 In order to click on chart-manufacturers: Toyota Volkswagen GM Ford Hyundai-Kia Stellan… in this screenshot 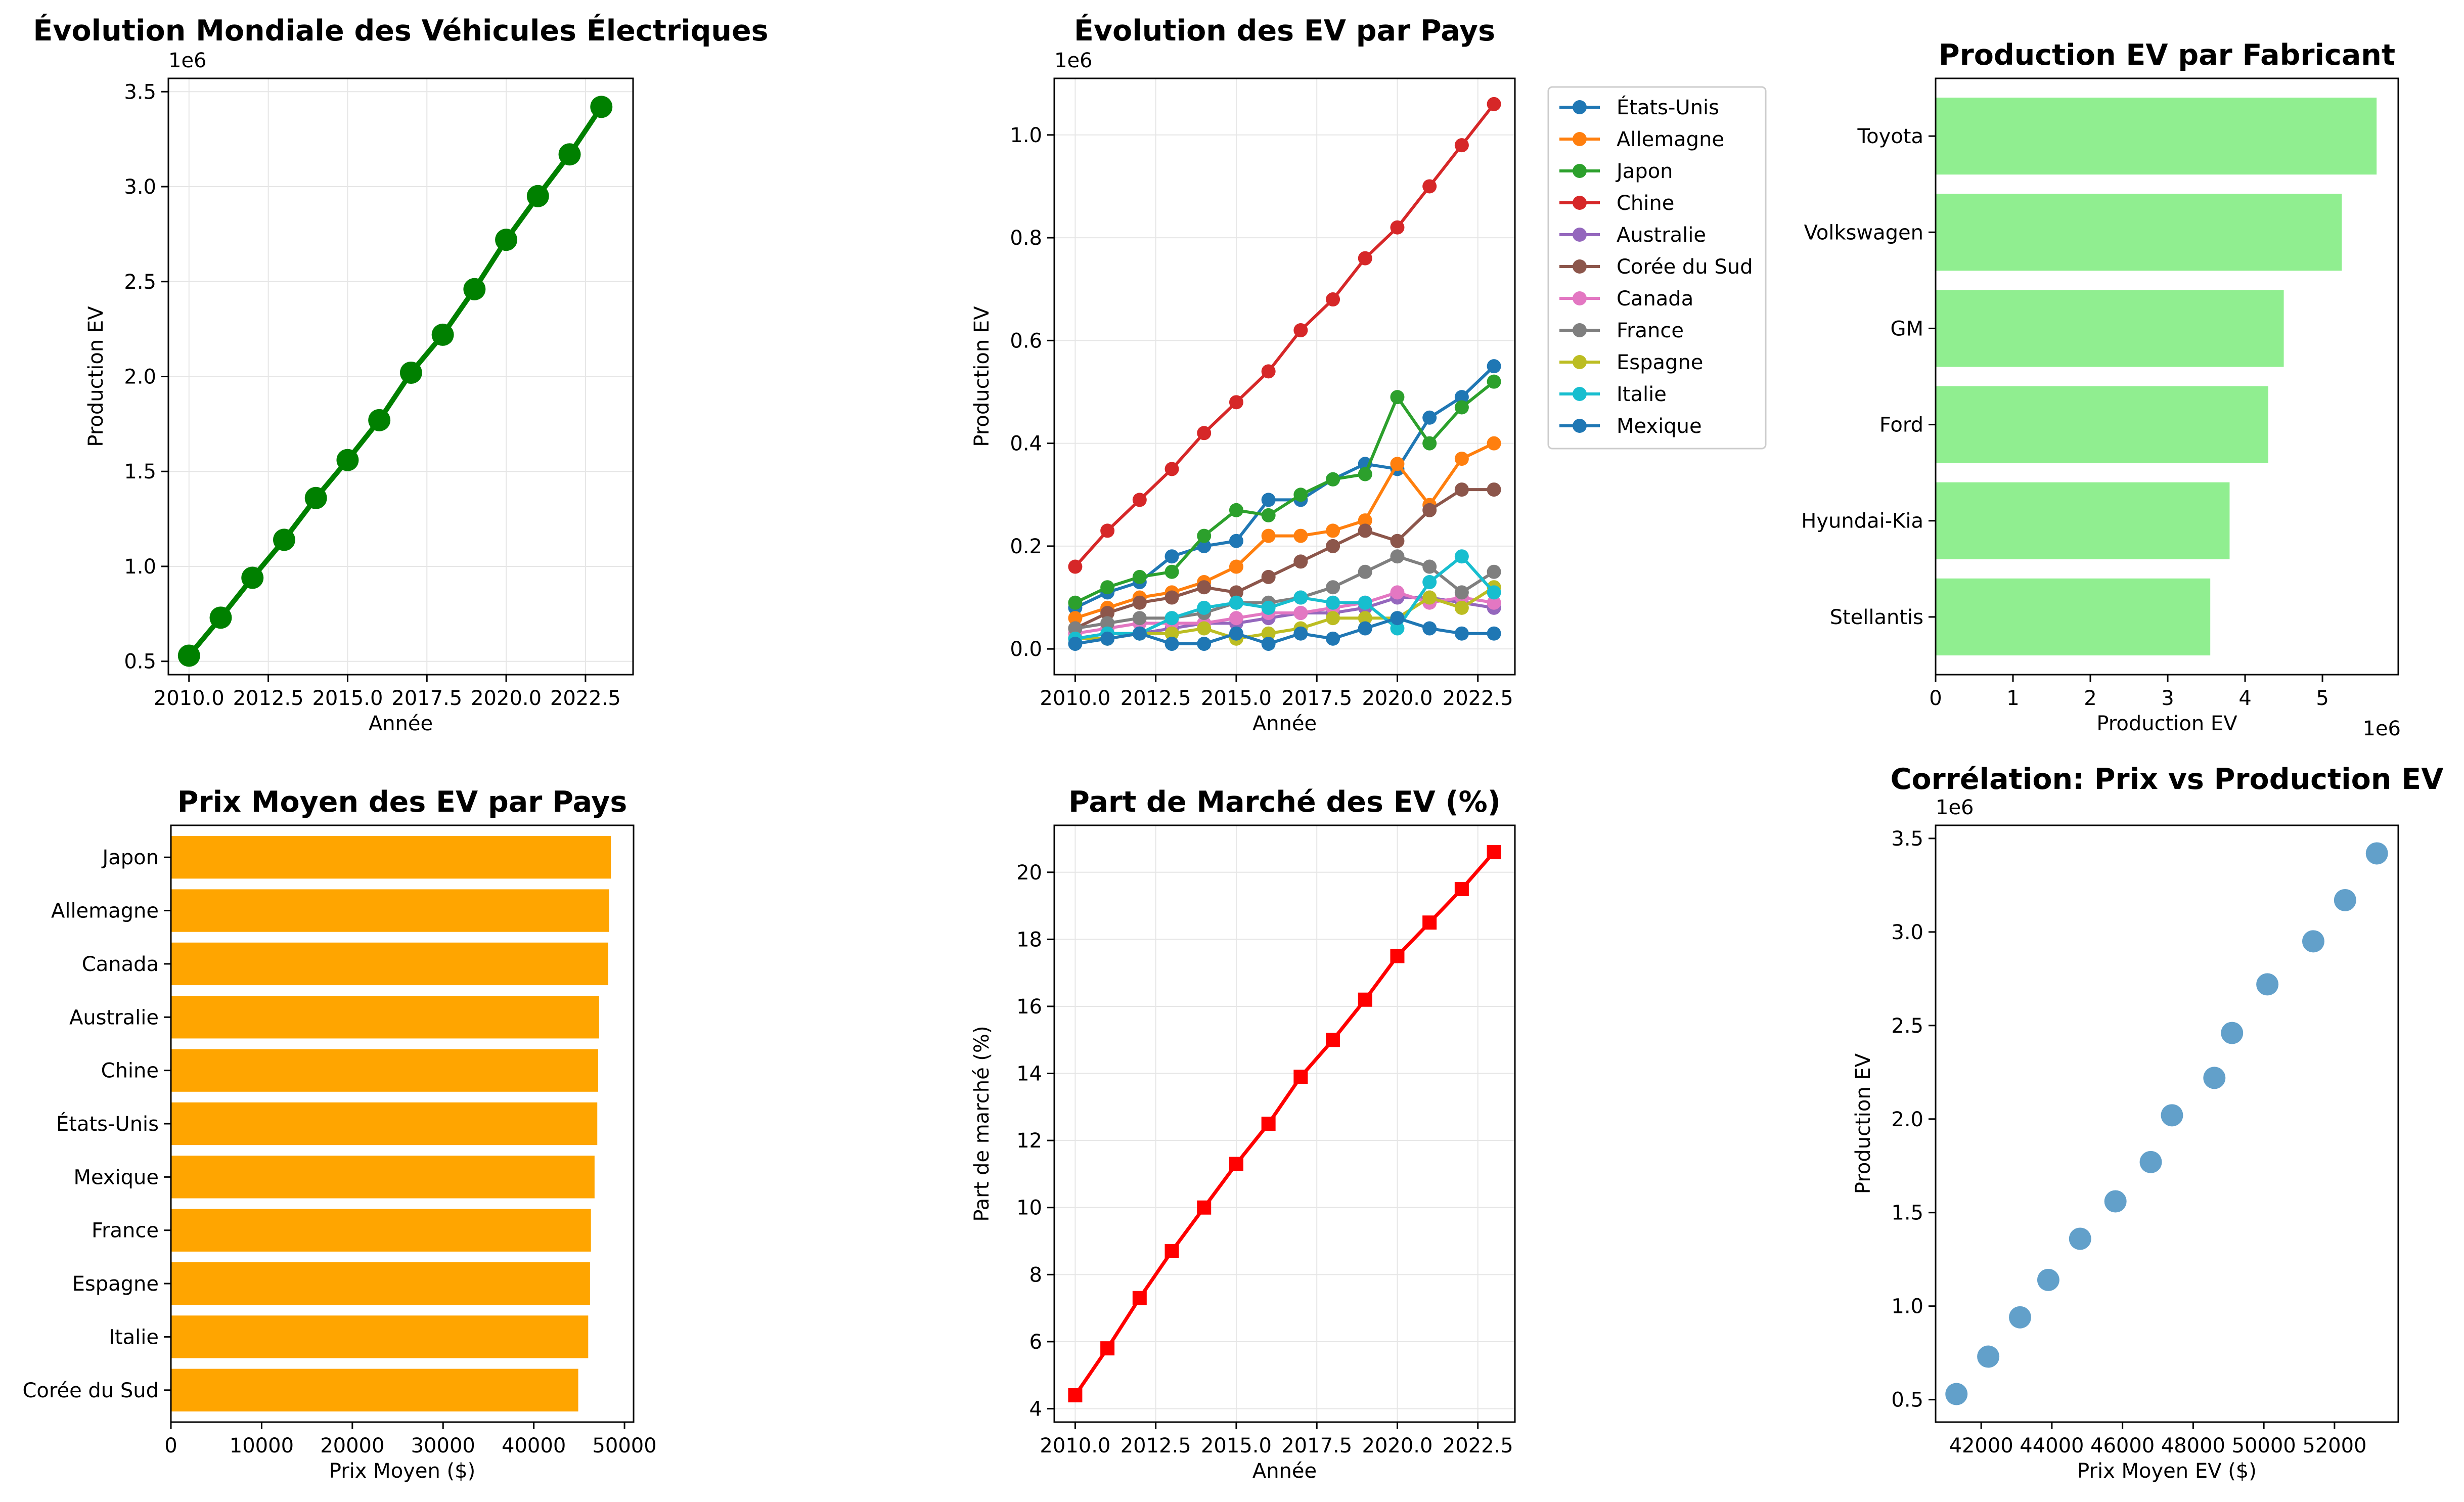, I will do `click(2101, 389)`.